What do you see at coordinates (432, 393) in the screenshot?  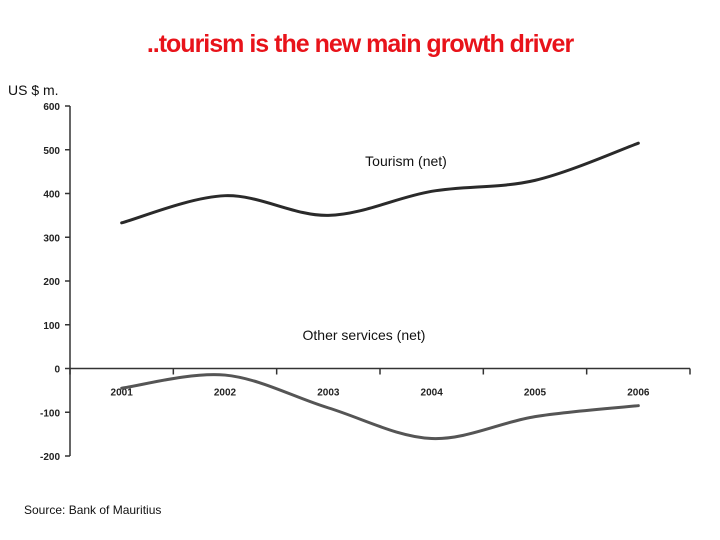 I see `x-tick-label: 2004` at bounding box center [432, 393].